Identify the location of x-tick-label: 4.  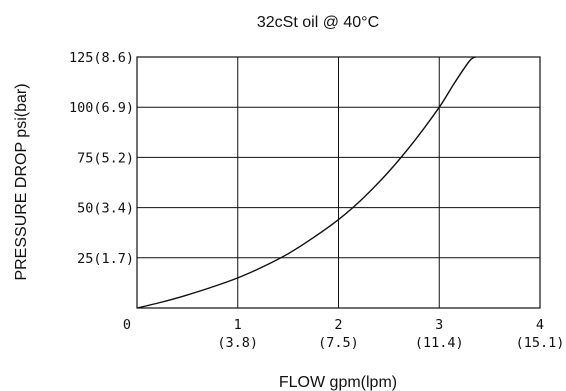
(540, 325).